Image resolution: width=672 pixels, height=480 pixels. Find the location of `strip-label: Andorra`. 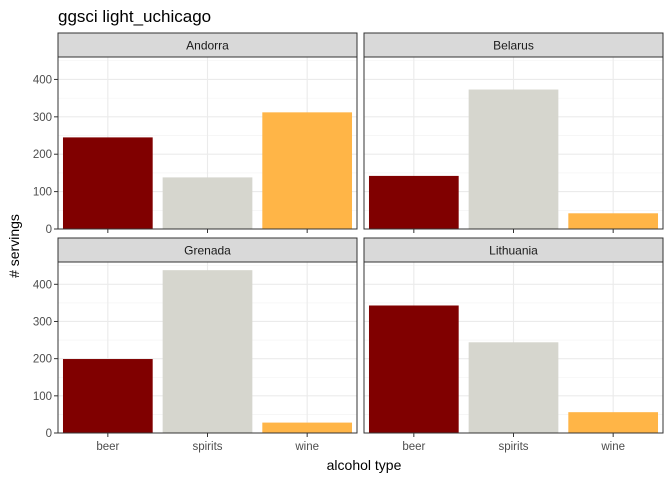

strip-label: Andorra is located at coordinates (207, 46).